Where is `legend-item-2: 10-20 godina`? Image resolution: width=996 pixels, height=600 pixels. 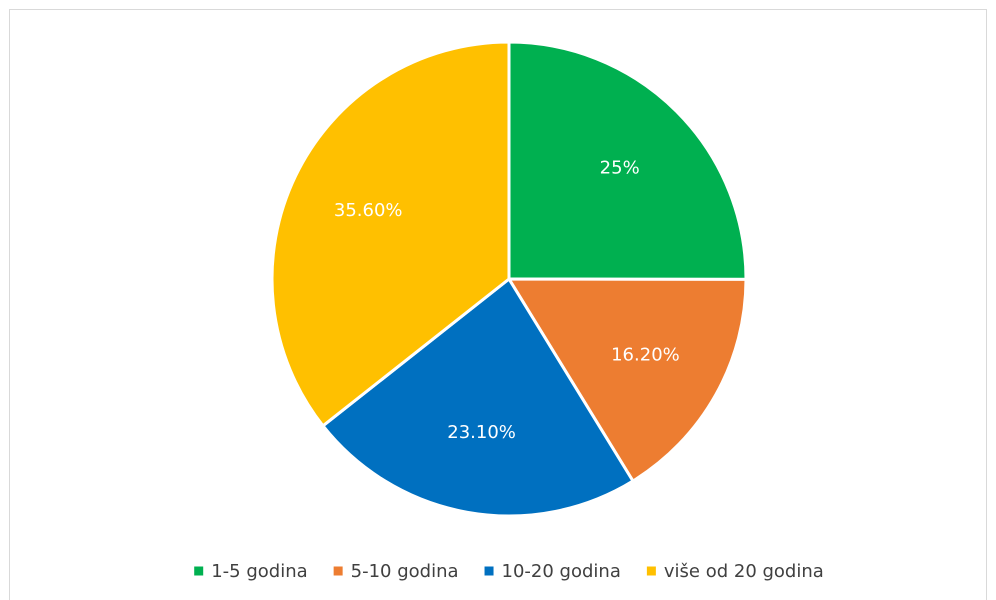 legend-item-2: 10-20 godina is located at coordinates (552, 571).